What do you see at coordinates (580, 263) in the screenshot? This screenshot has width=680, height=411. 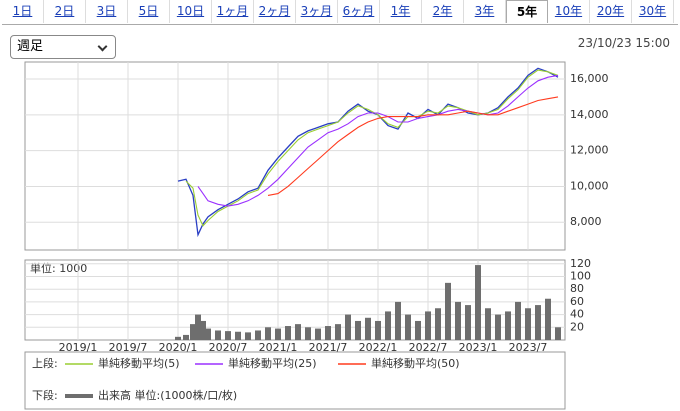 I see `y-tick-label: 120` at bounding box center [580, 263].